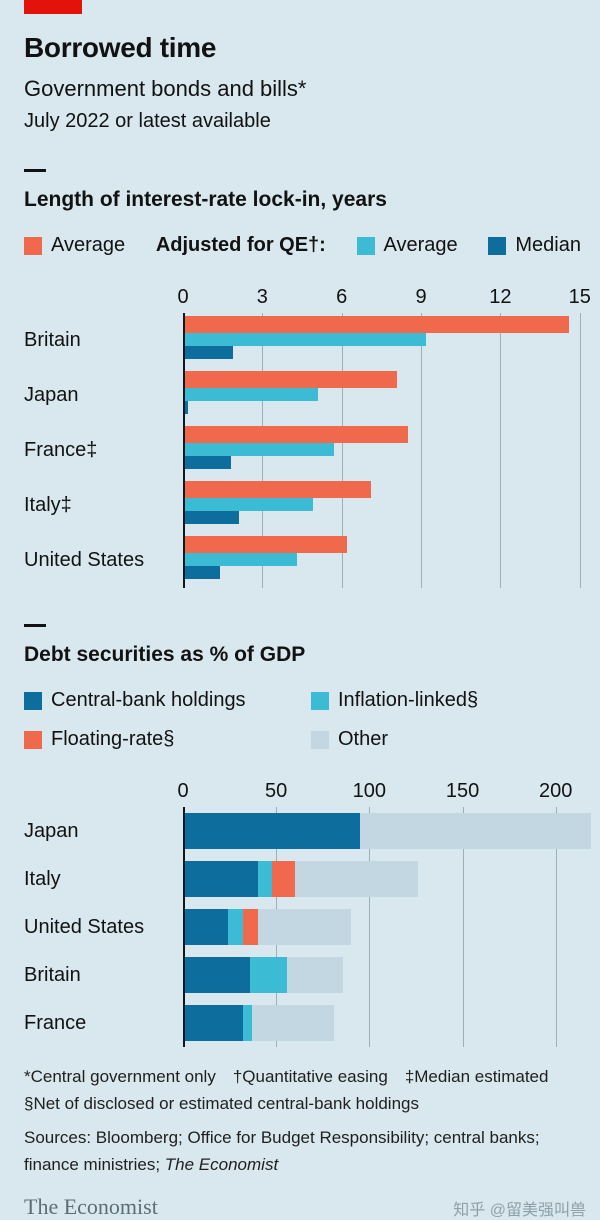 This screenshot has width=600, height=1220. Describe the element at coordinates (248, 504) in the screenshot. I see `bar-qe-adjusted-average-italy` at that location.